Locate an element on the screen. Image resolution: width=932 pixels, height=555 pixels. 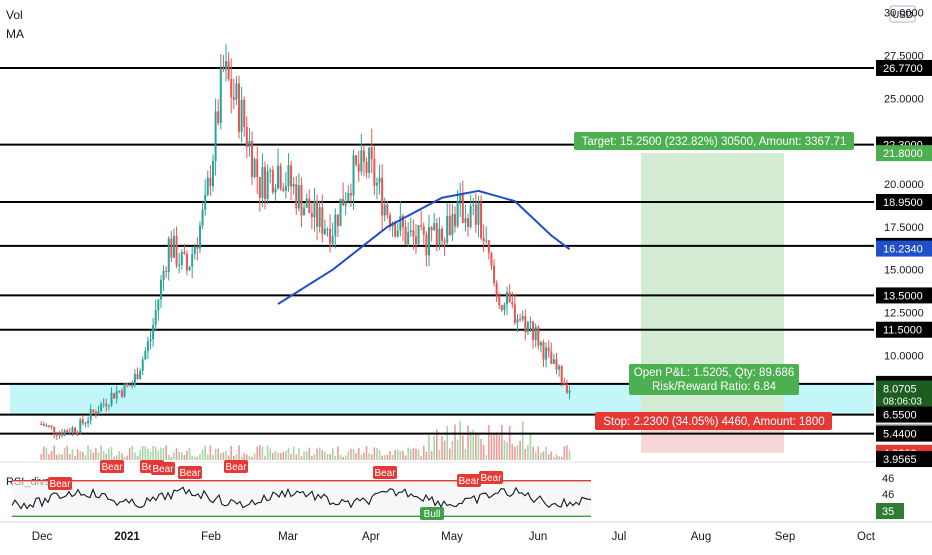
rsi-axis-label-1: 46 is located at coordinates (888, 479).